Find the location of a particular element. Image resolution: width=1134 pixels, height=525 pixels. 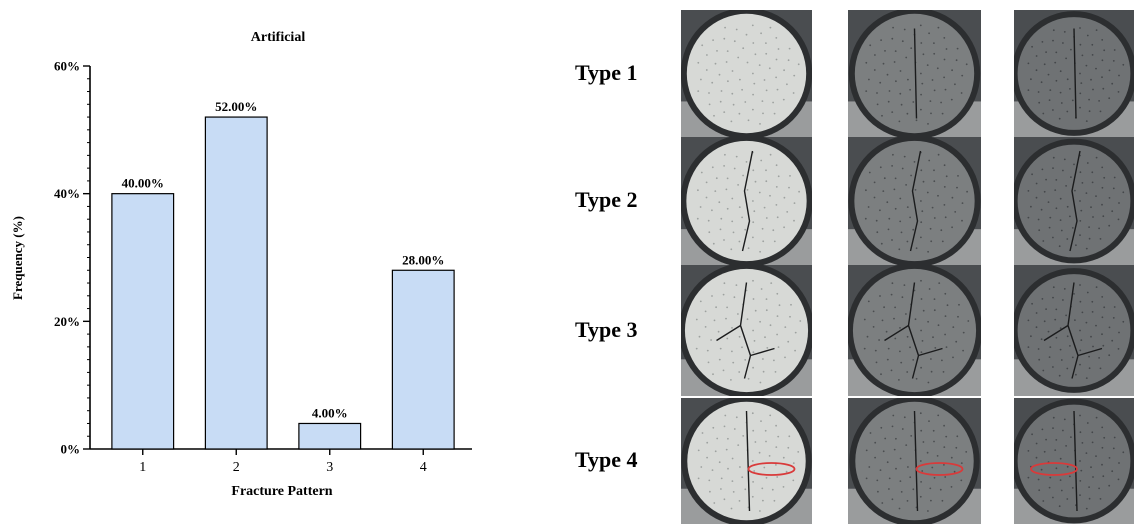

y-tick-label: 60% is located at coordinates (67, 66).